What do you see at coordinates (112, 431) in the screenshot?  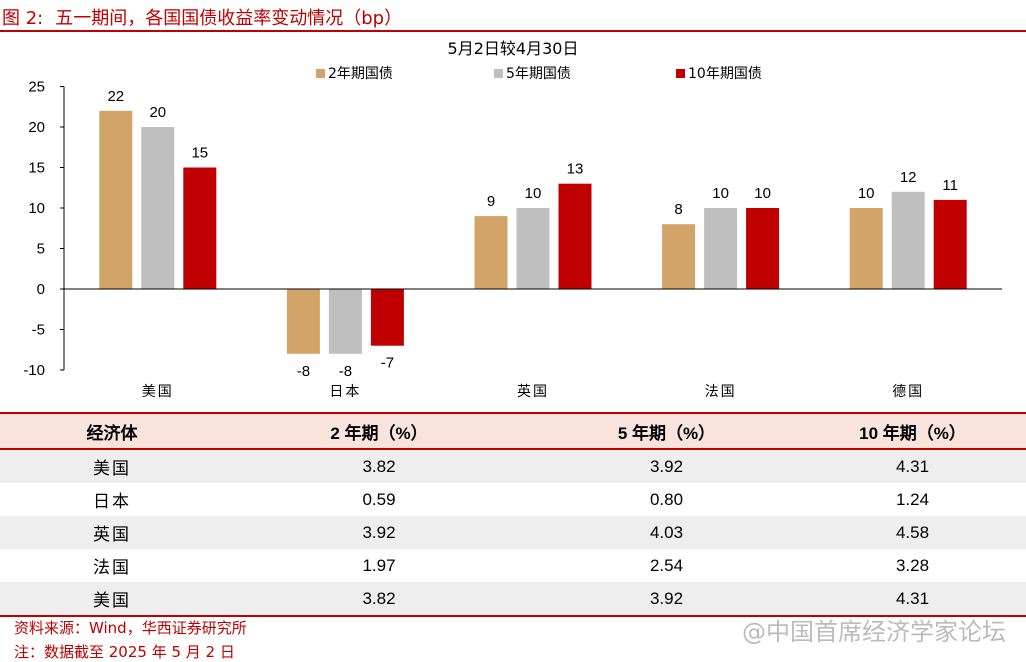 I see `header-economy: 经济体` at bounding box center [112, 431].